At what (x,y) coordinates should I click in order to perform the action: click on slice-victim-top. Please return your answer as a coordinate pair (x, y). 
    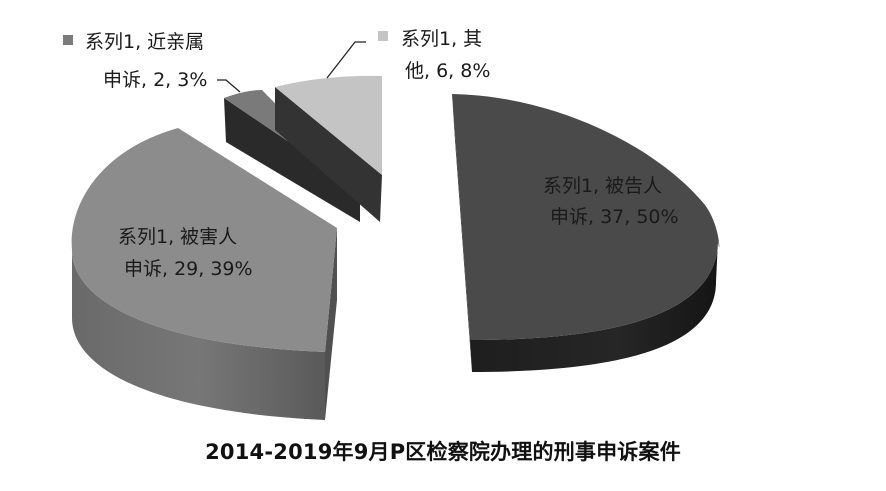
    Looking at the image, I should click on (204, 240).